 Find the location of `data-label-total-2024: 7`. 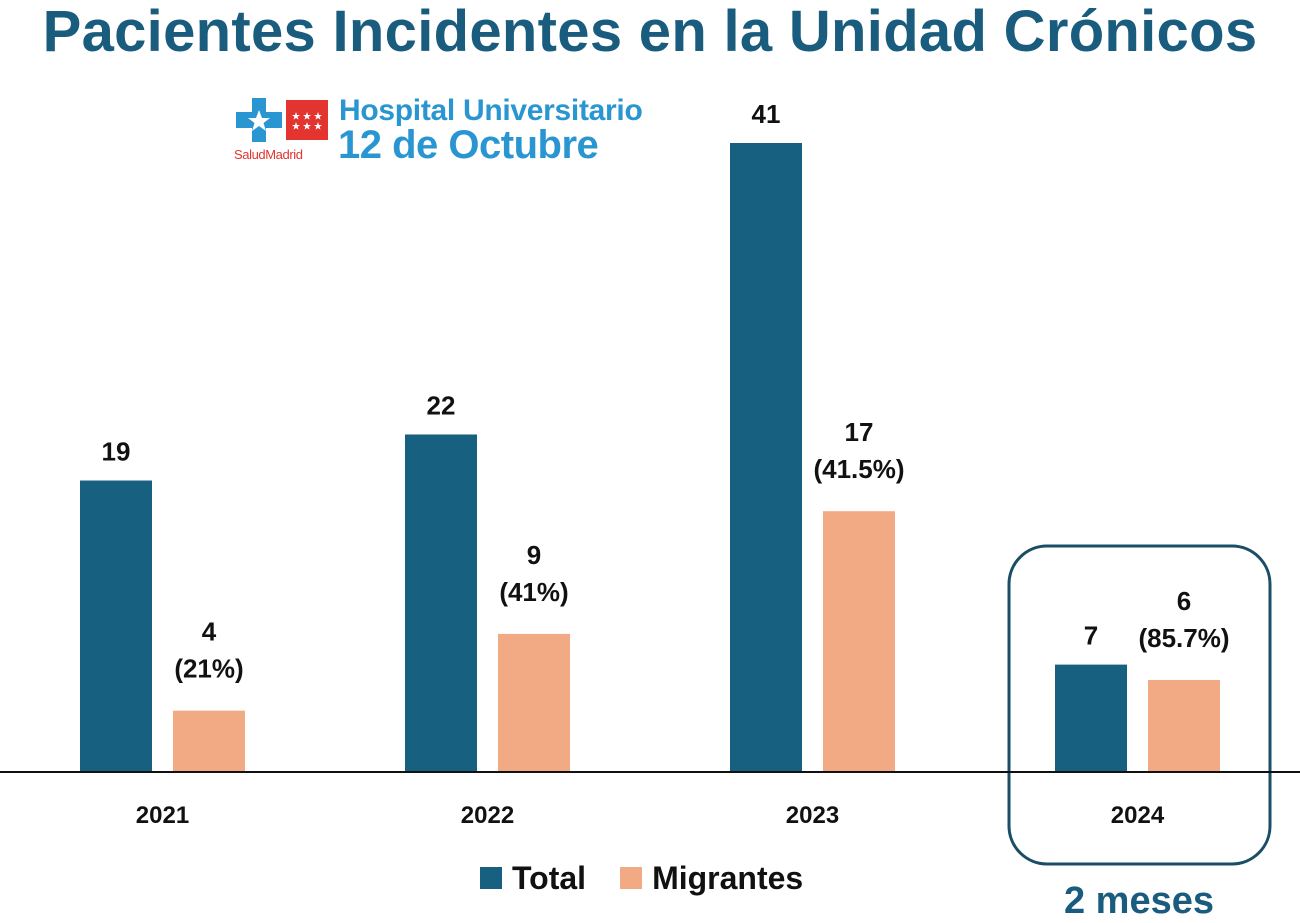

data-label-total-2024: 7 is located at coordinates (1091, 636).